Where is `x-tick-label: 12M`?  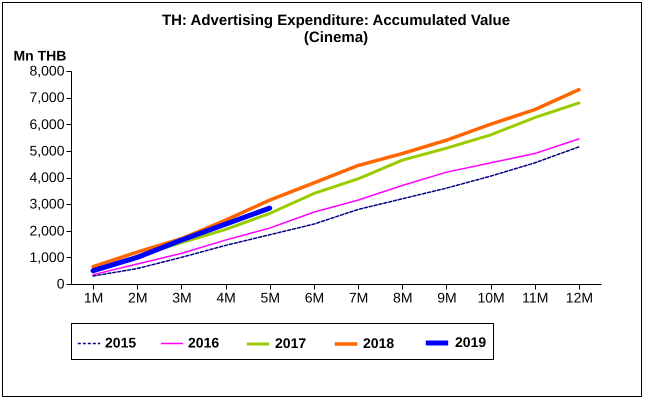
x-tick-label: 12M is located at coordinates (580, 298).